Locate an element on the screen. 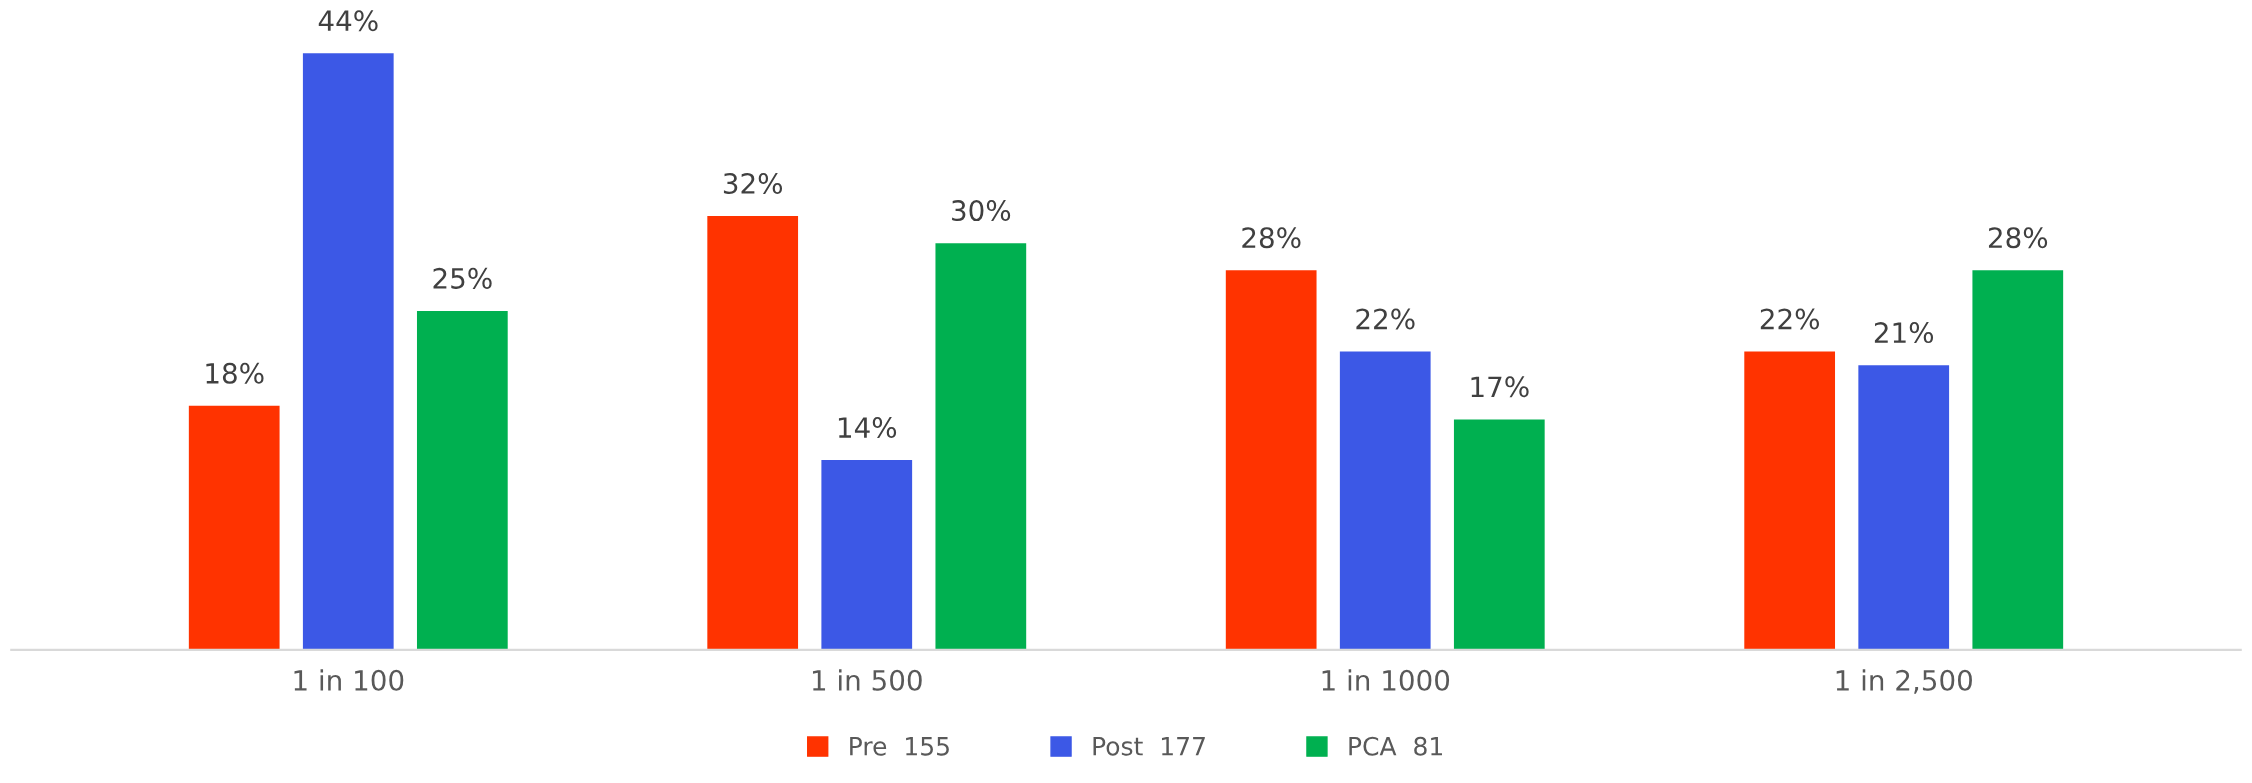  data-label: 25% is located at coordinates (462, 278).